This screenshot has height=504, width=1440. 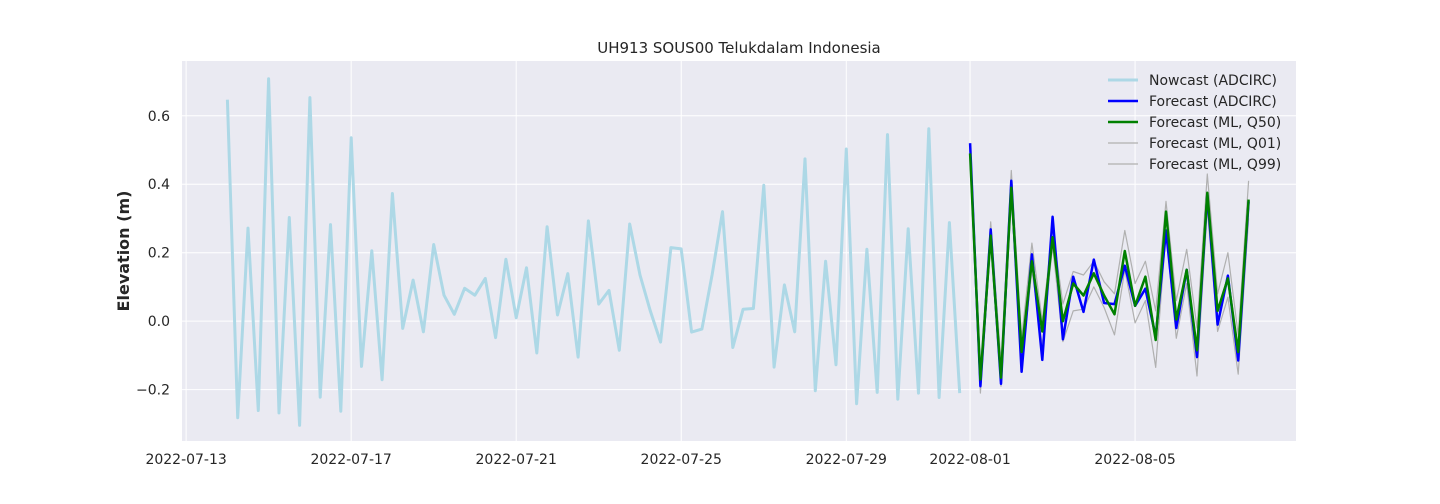 I want to click on x-tick-label: 2022-07-21, so click(x=516, y=460).